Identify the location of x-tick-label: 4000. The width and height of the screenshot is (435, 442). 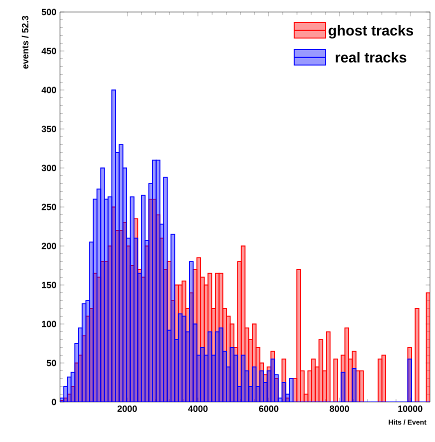
(198, 409).